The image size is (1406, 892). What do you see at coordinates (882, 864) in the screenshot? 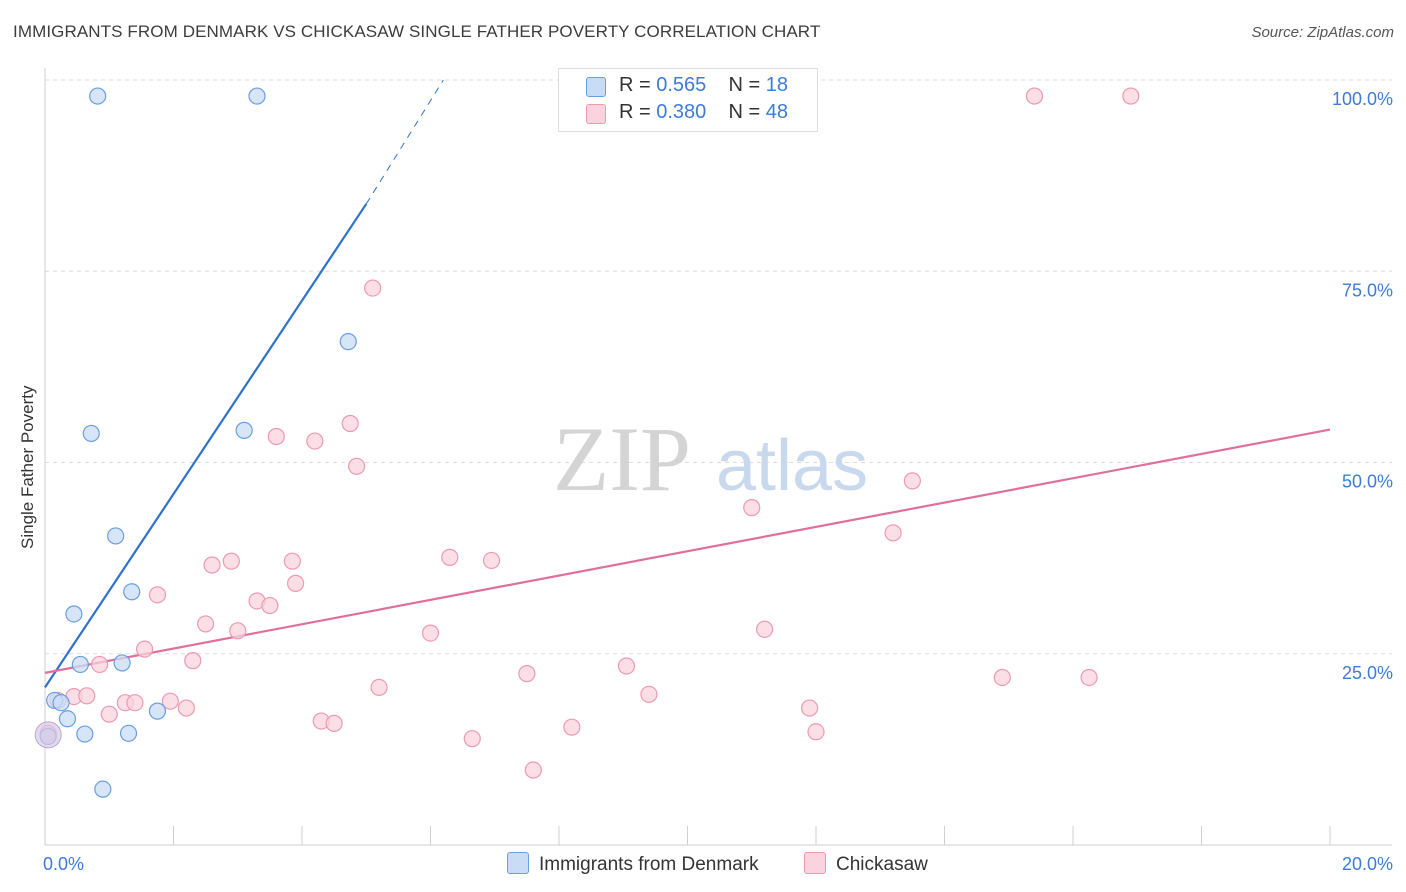
I see `bottom-legend-label-chickasaw: Chickasaw` at bounding box center [882, 864].